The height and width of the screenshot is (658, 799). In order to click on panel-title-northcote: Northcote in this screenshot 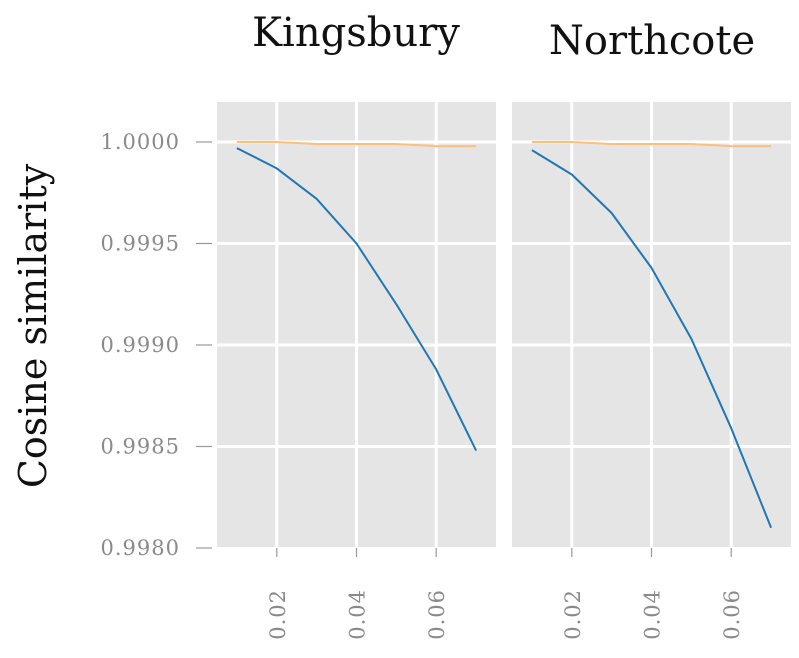, I will do `click(652, 41)`.